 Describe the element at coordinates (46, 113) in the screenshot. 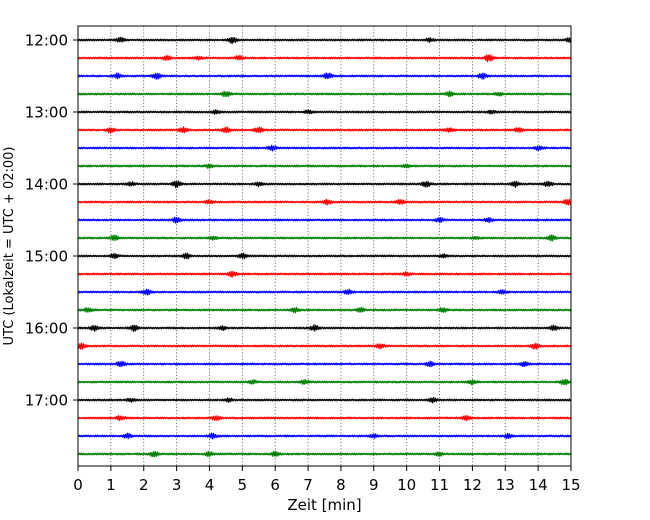

I see `y-tick-label: 13:00` at that location.